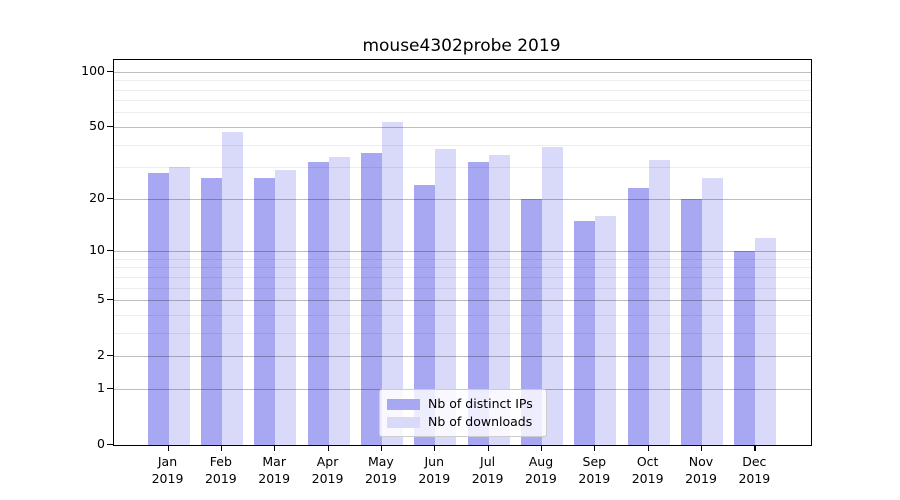  I want to click on y-axis: 100 50 20 10 5 2 1 0, so click(52, 255).